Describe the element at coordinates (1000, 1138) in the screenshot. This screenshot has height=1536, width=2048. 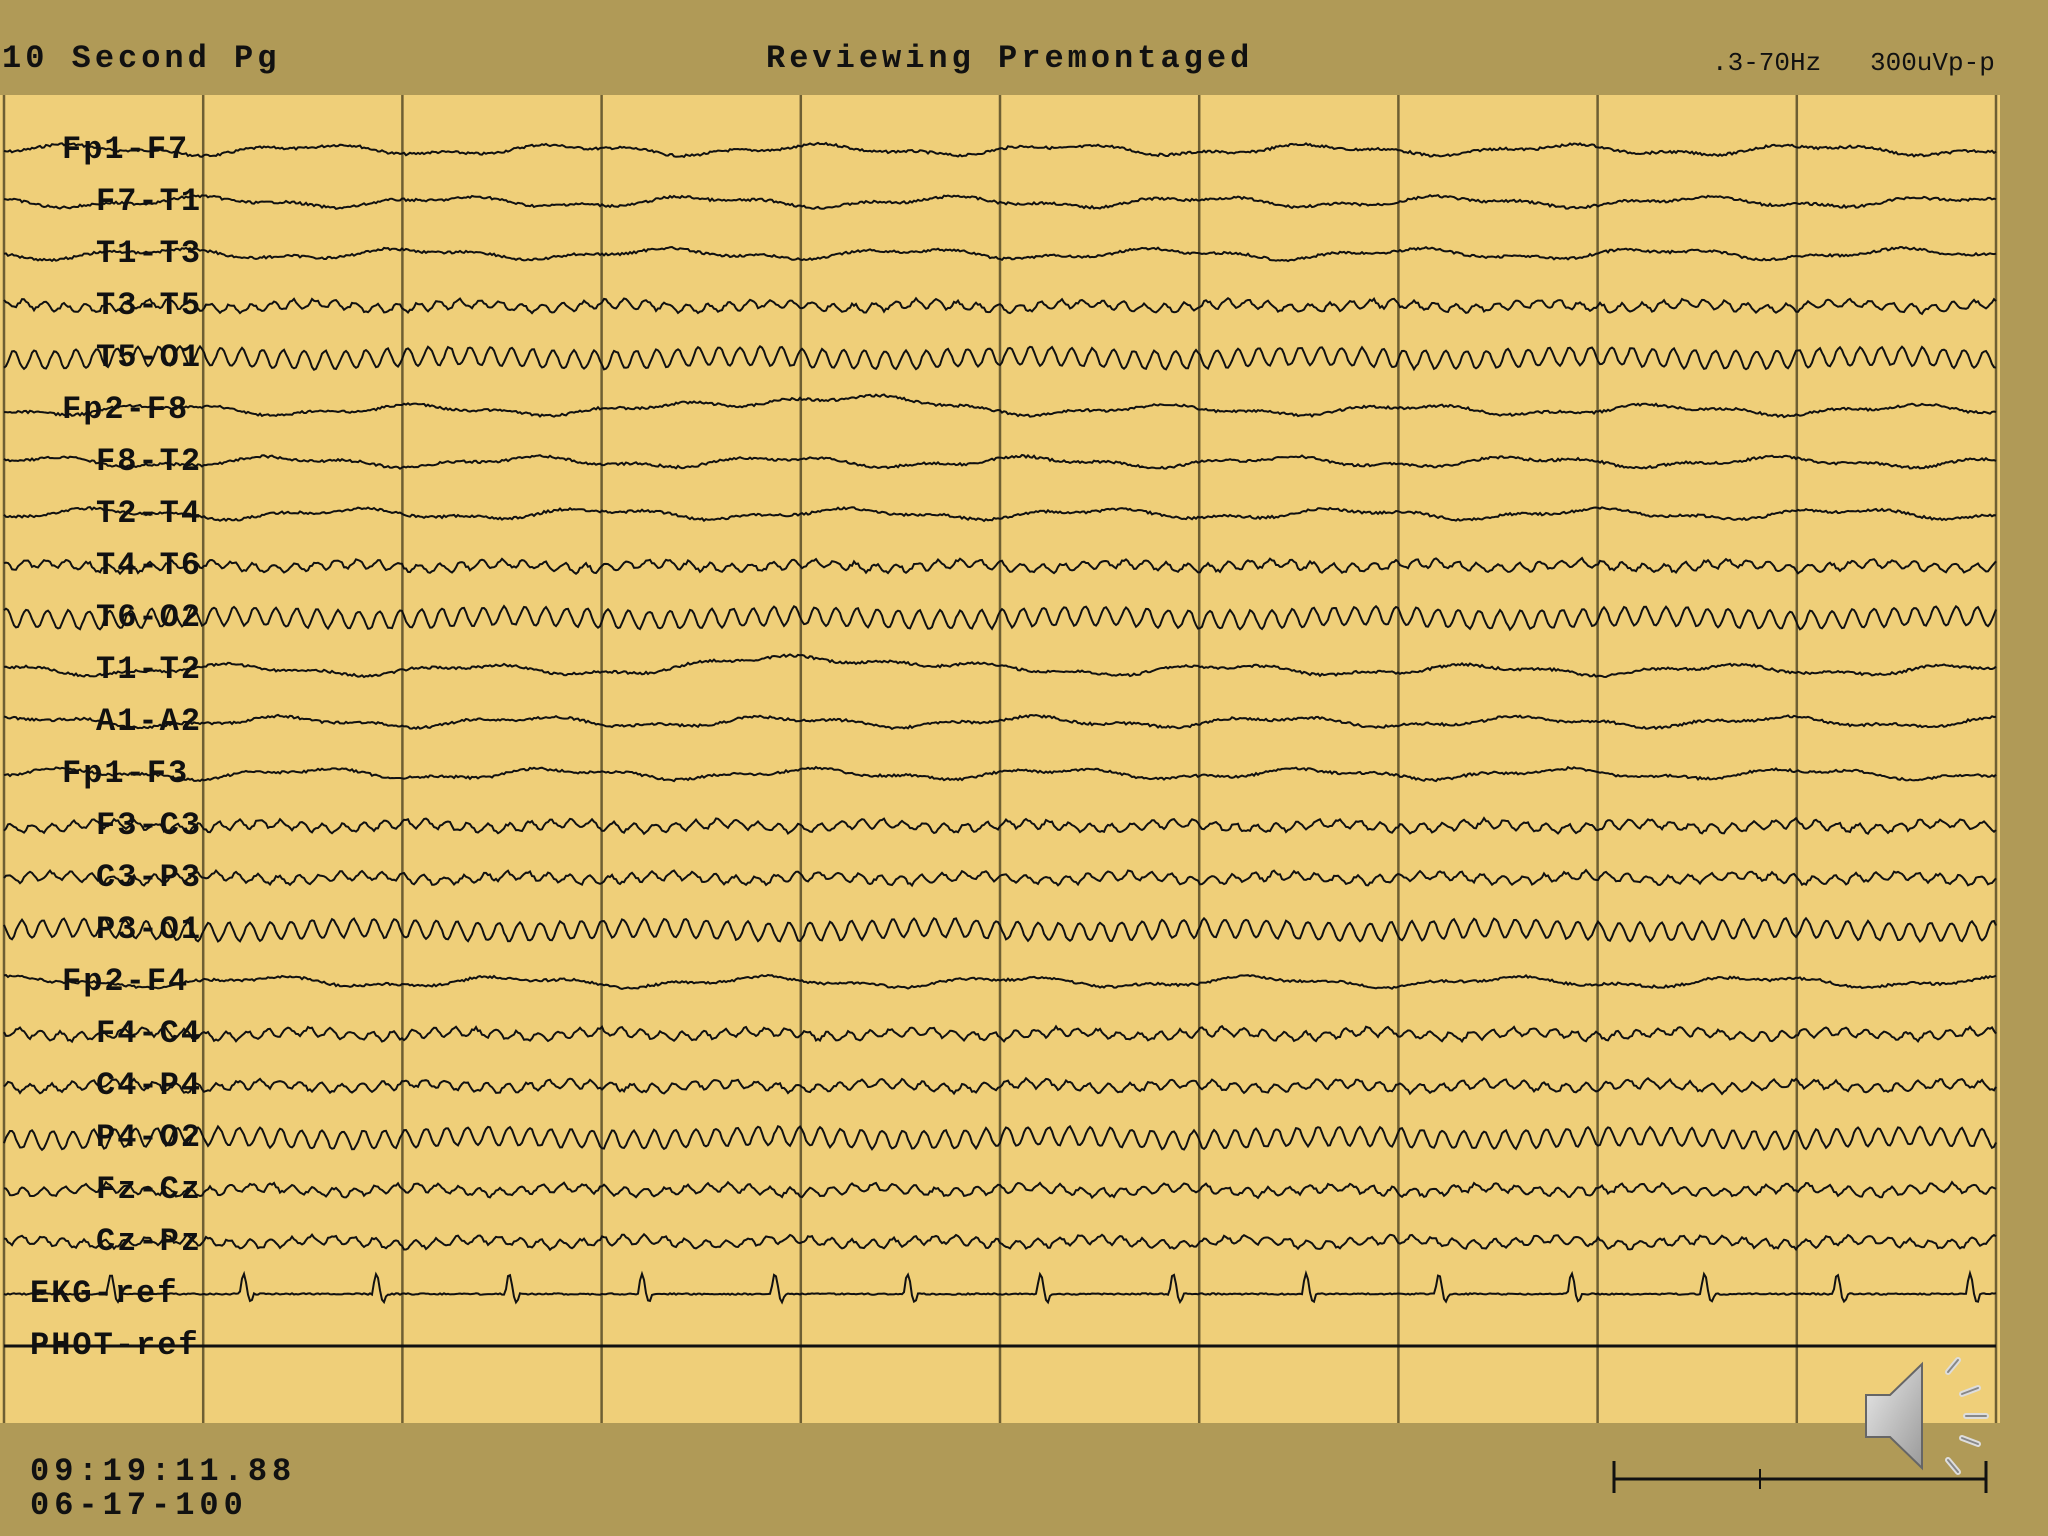
I see `trace-p4-o2` at that location.